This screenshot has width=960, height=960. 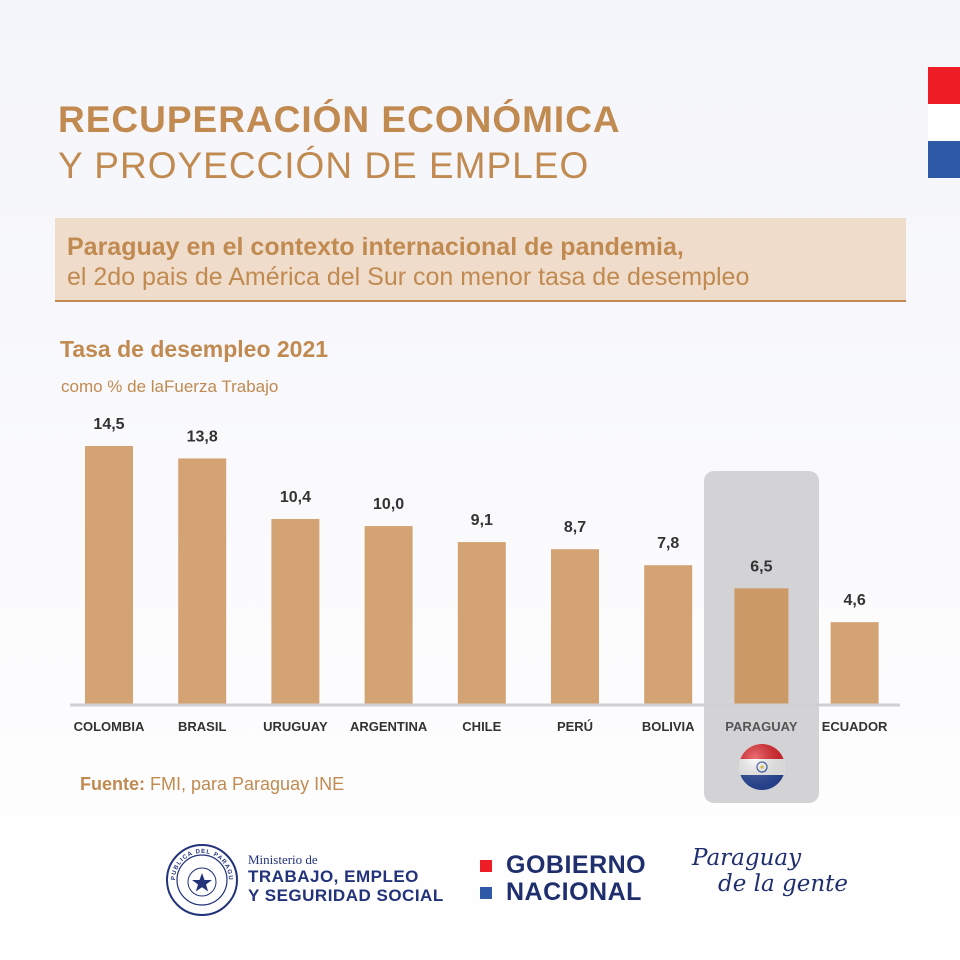 I want to click on blue-square-icon, so click(x=486, y=892).